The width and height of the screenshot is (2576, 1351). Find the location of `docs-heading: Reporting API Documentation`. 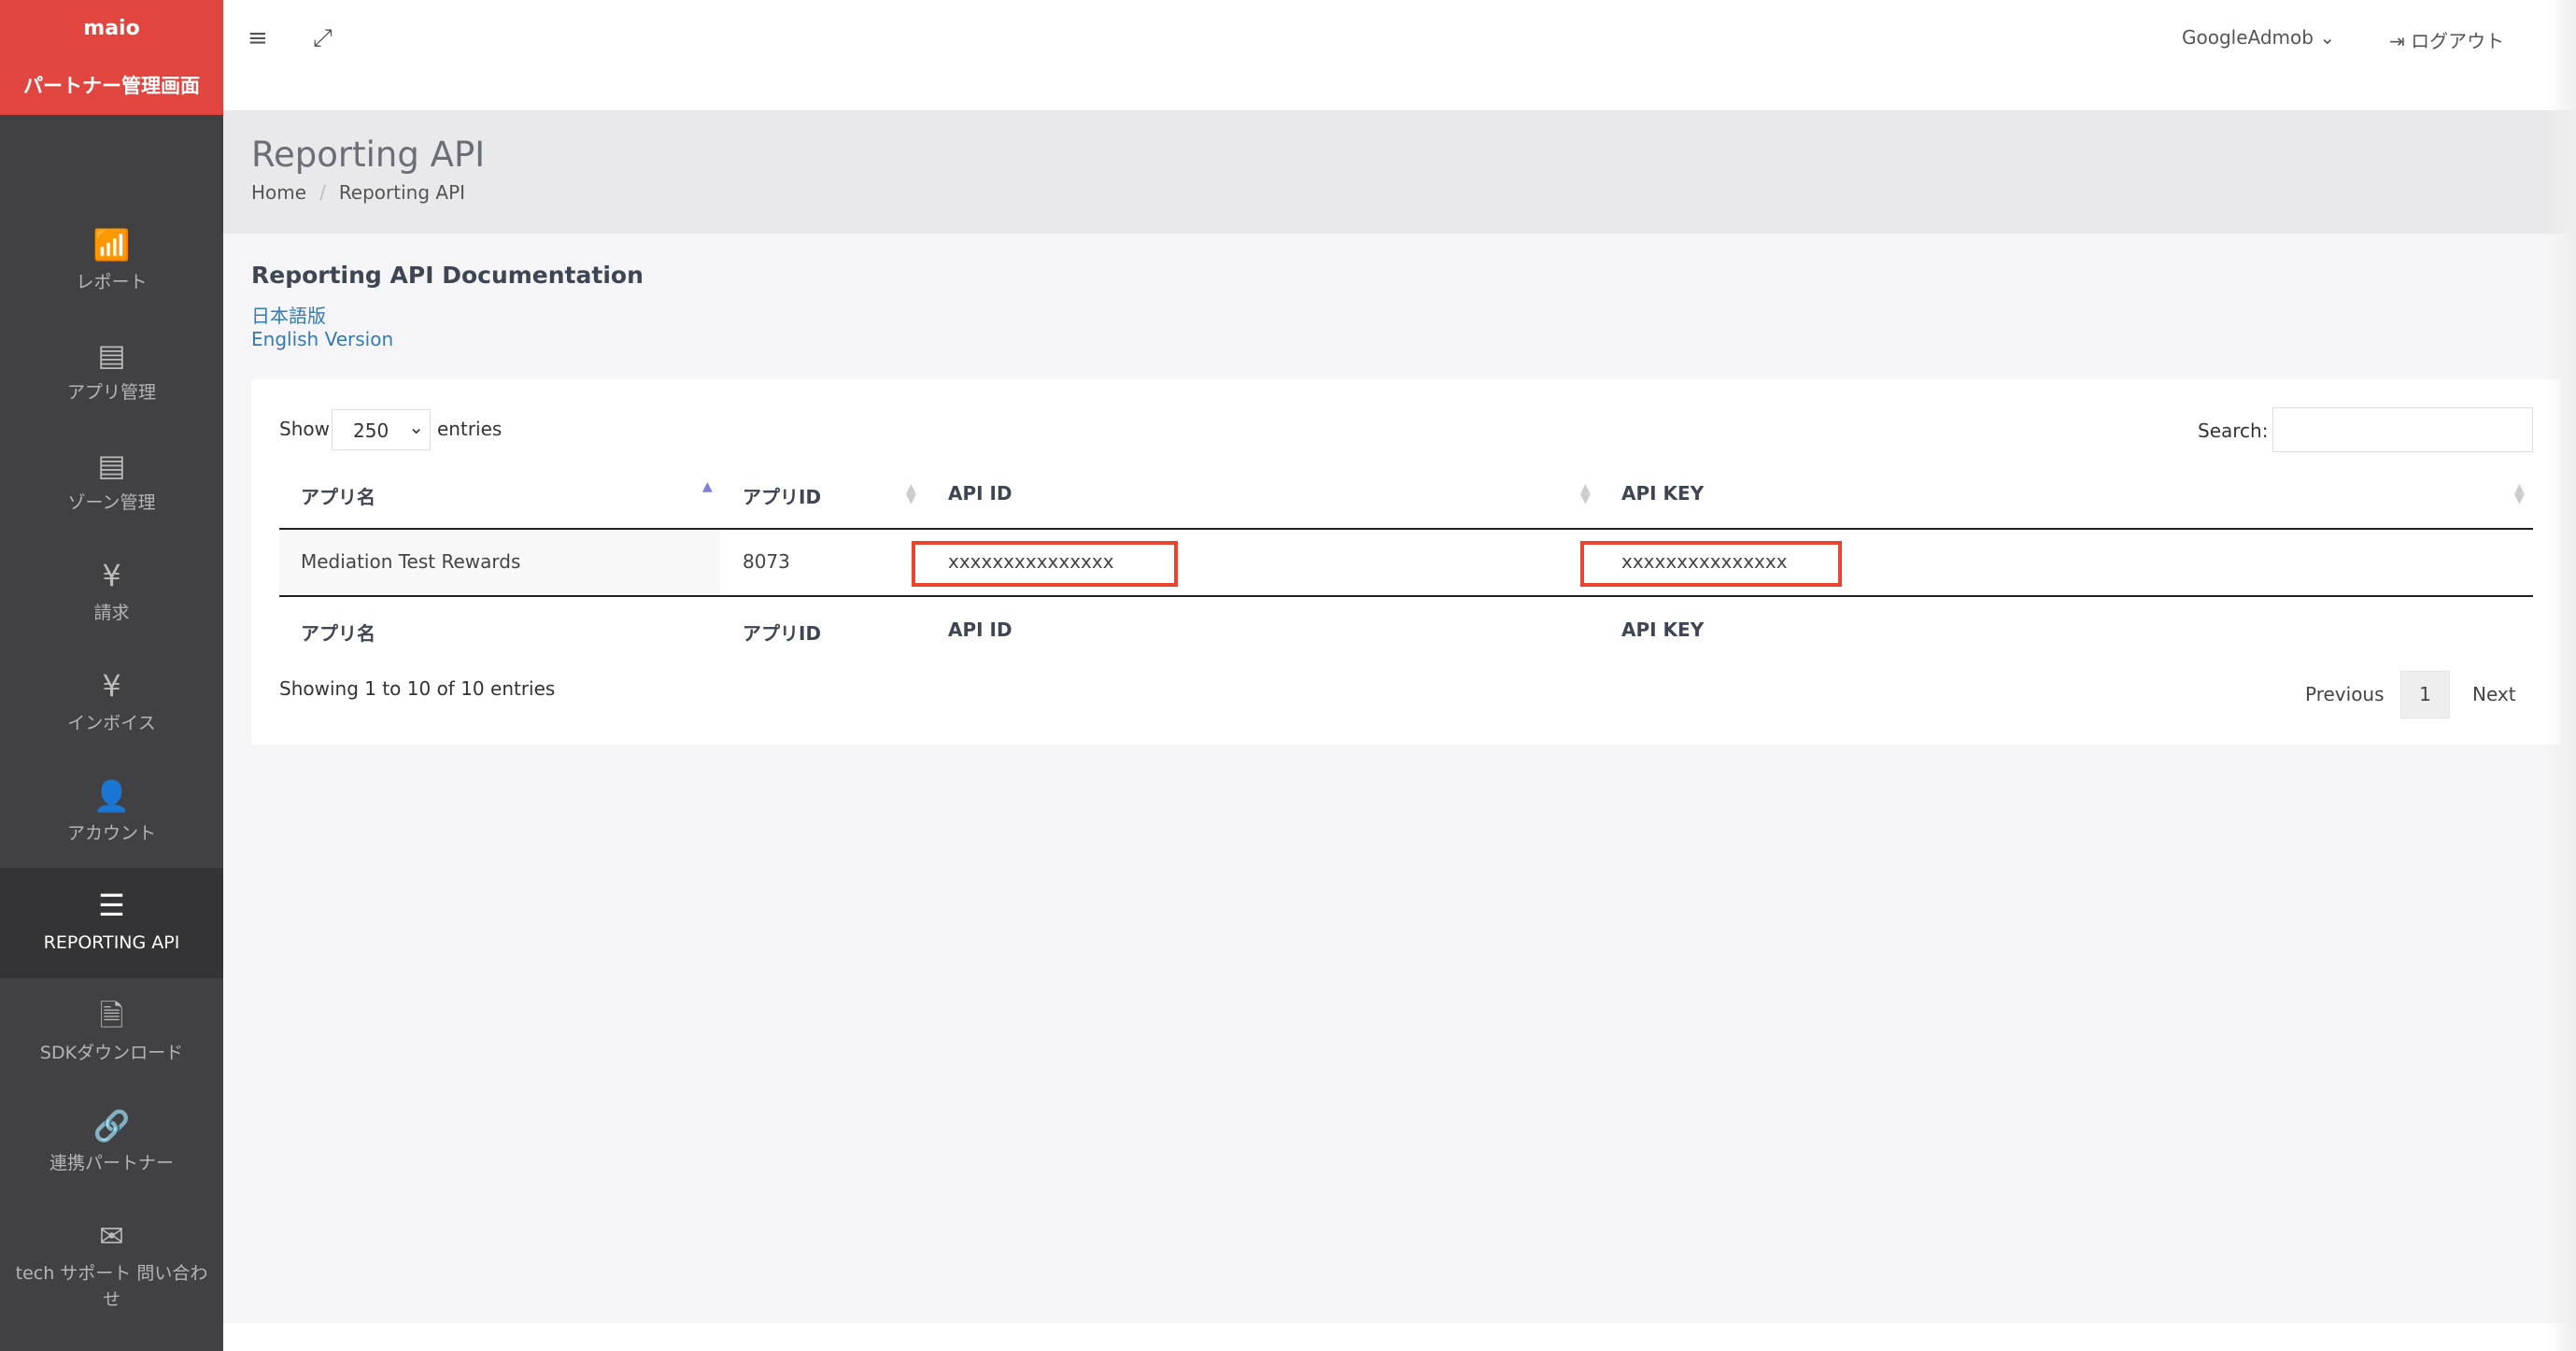

docs-heading: Reporting API Documentation is located at coordinates (447, 275).